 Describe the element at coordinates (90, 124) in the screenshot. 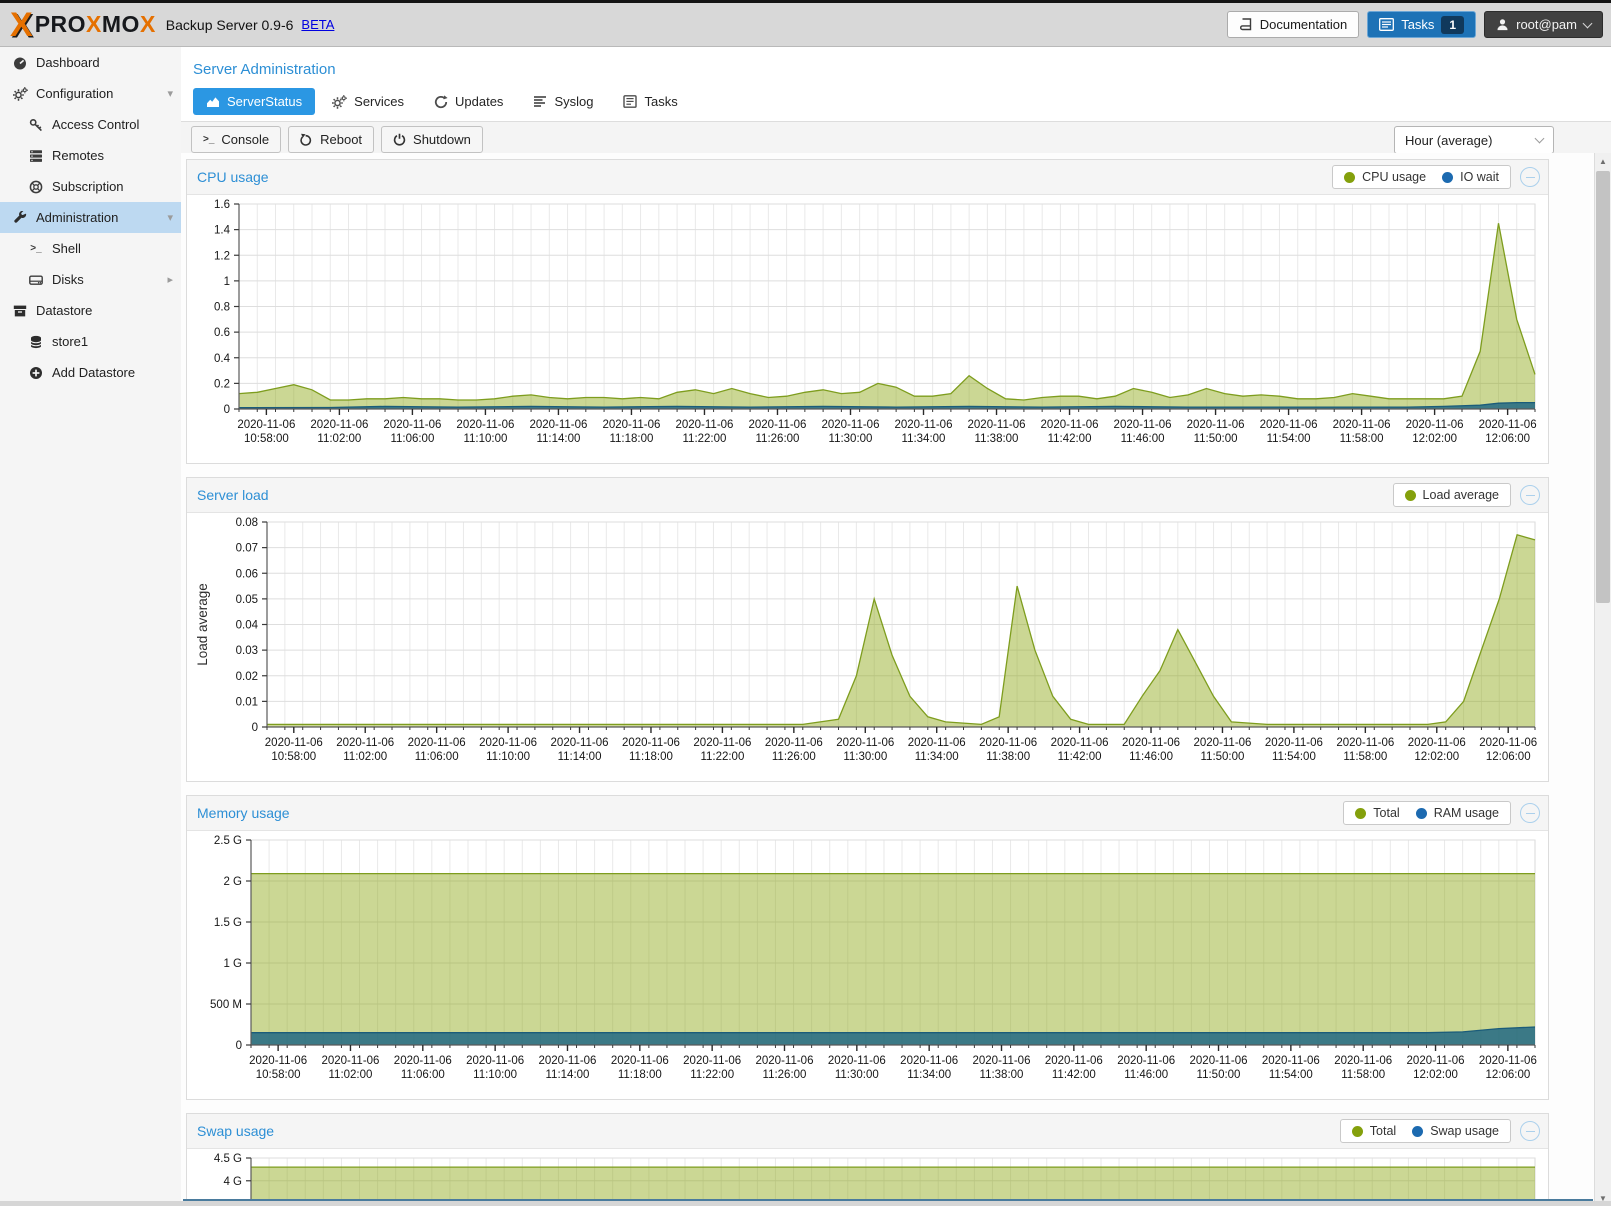

I see `sidebar-item-access-control: Access Control` at that location.